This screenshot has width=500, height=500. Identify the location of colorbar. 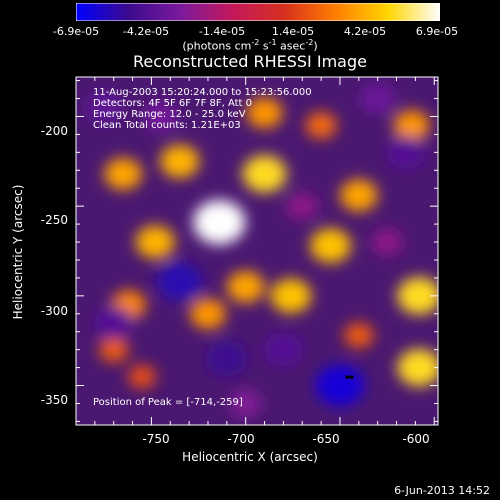
(258, 12).